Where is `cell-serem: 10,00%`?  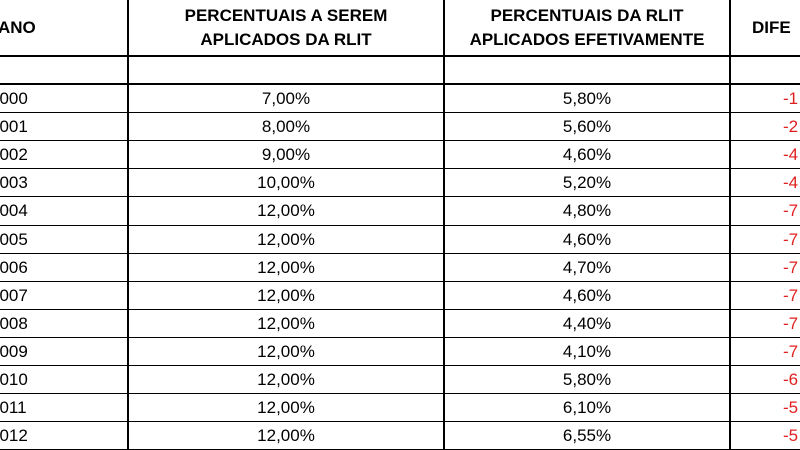 cell-serem: 10,00% is located at coordinates (286, 183).